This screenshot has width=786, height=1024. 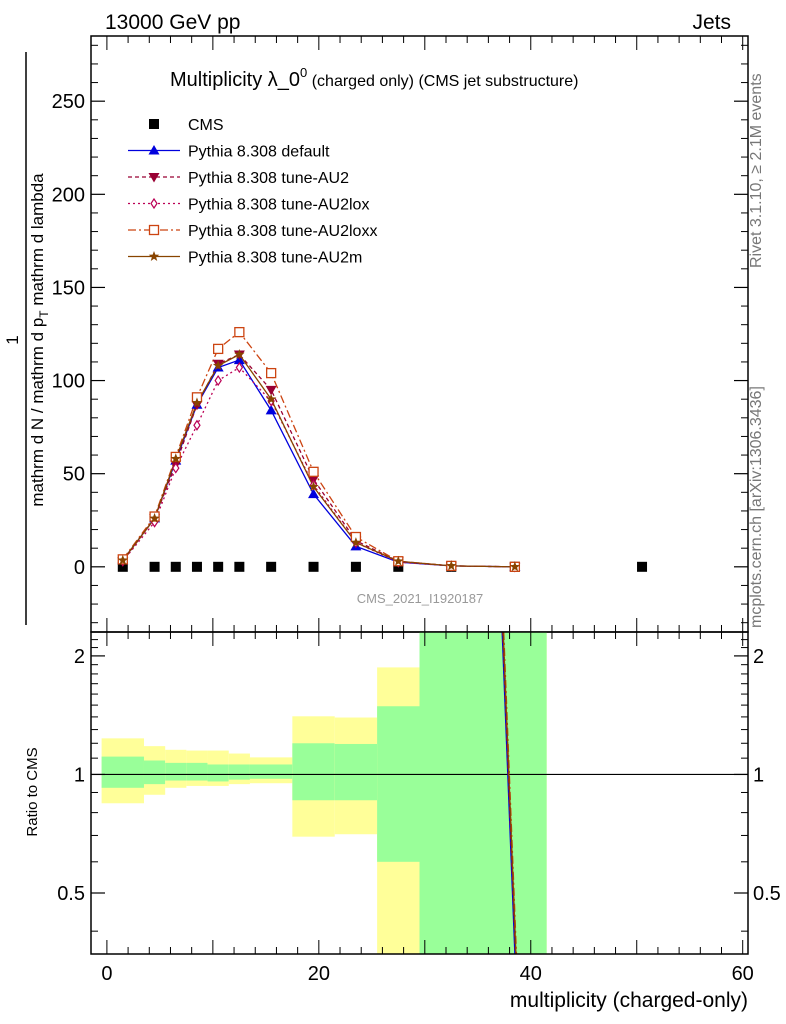 I want to click on ratio-curve, so click(x=509, y=793).